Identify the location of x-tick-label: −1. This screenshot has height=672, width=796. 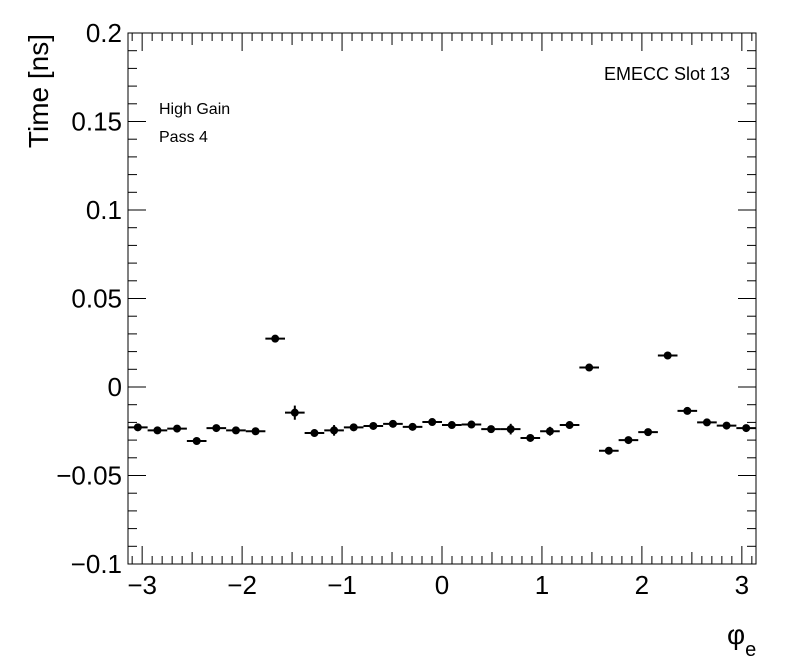
(342, 585).